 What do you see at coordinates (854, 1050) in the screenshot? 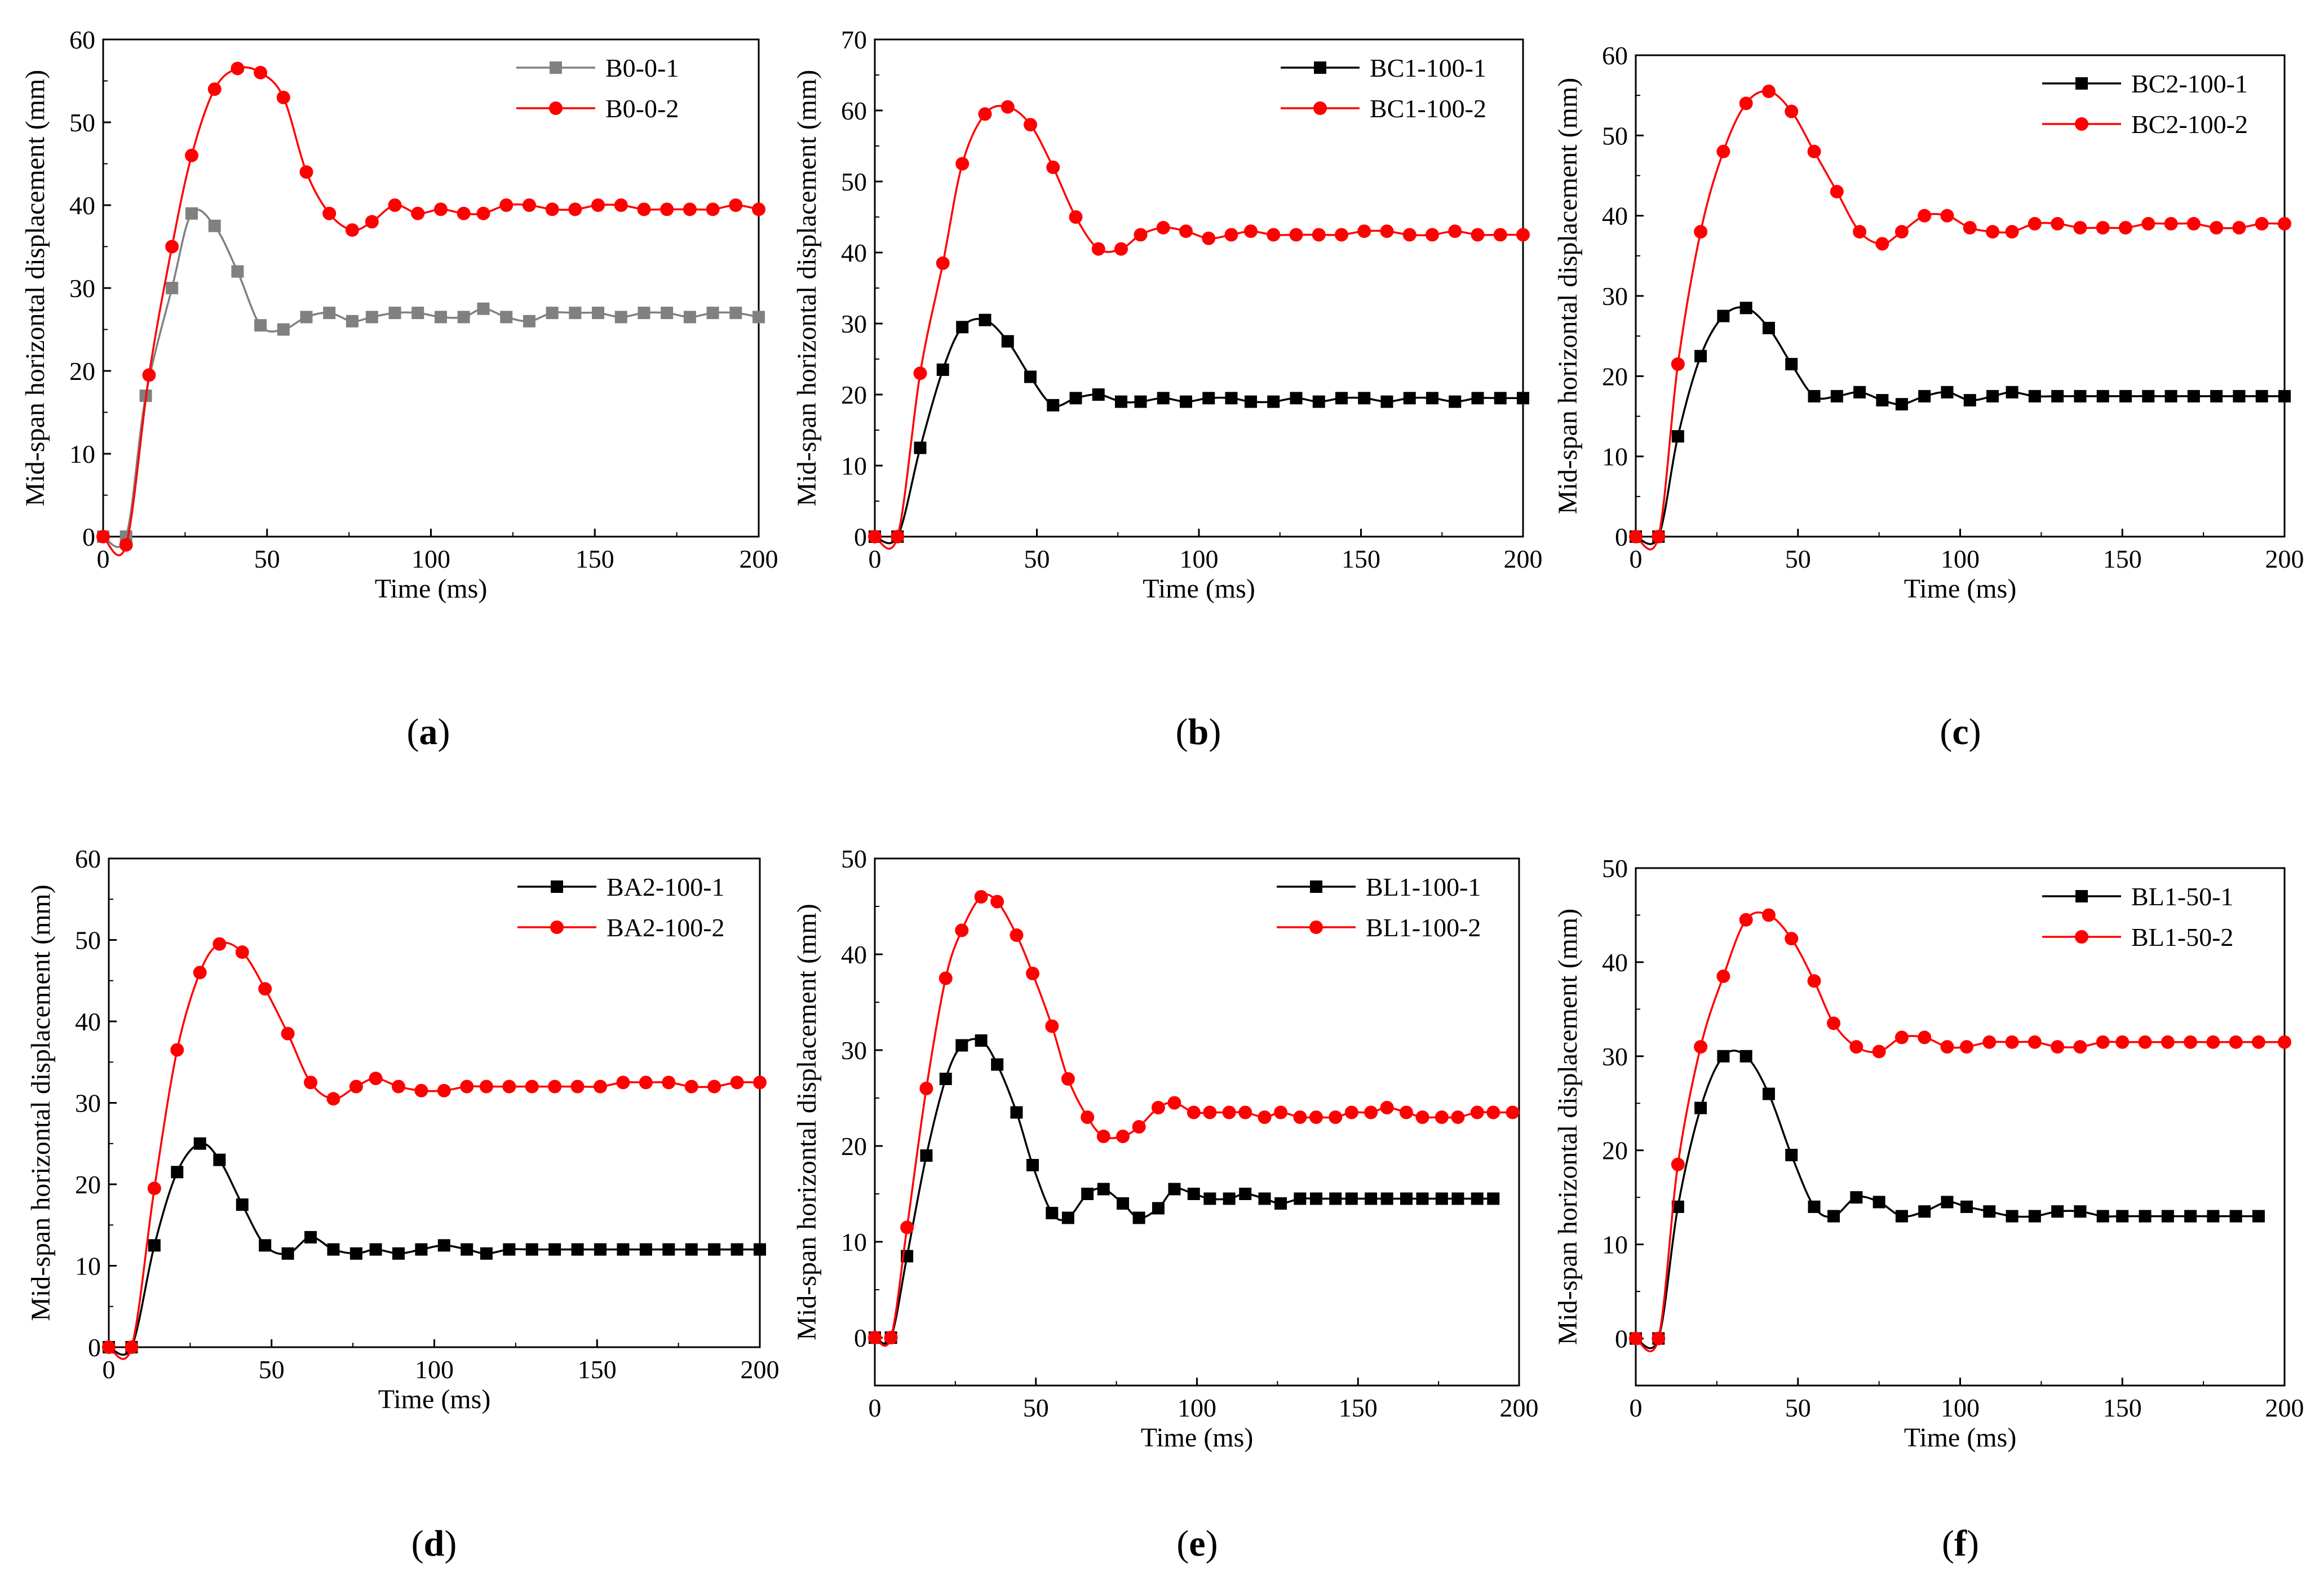
I see `y-tick-label: 30` at bounding box center [854, 1050].